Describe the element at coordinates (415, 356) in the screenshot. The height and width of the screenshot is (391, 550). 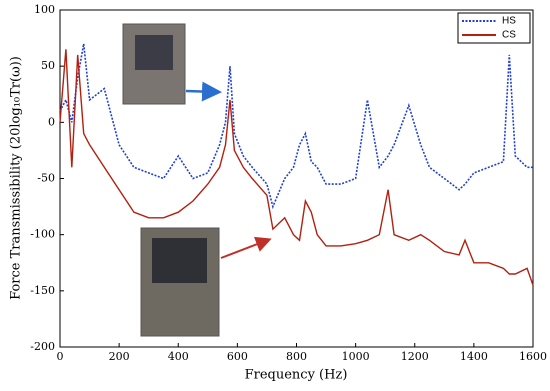
I see `x-tick-label: 1200` at that location.